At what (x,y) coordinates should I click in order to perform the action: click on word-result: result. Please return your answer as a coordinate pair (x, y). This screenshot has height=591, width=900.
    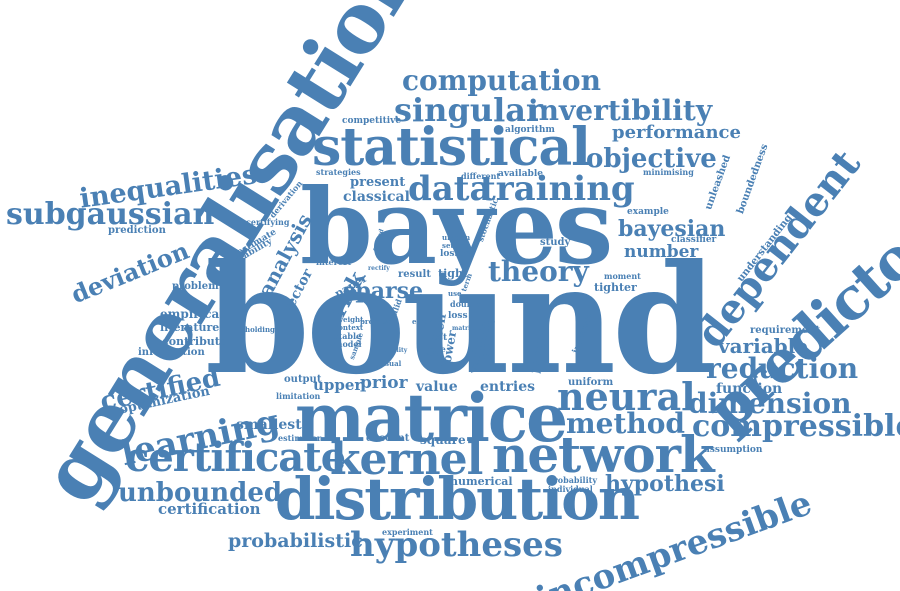
    Looking at the image, I should click on (414, 275).